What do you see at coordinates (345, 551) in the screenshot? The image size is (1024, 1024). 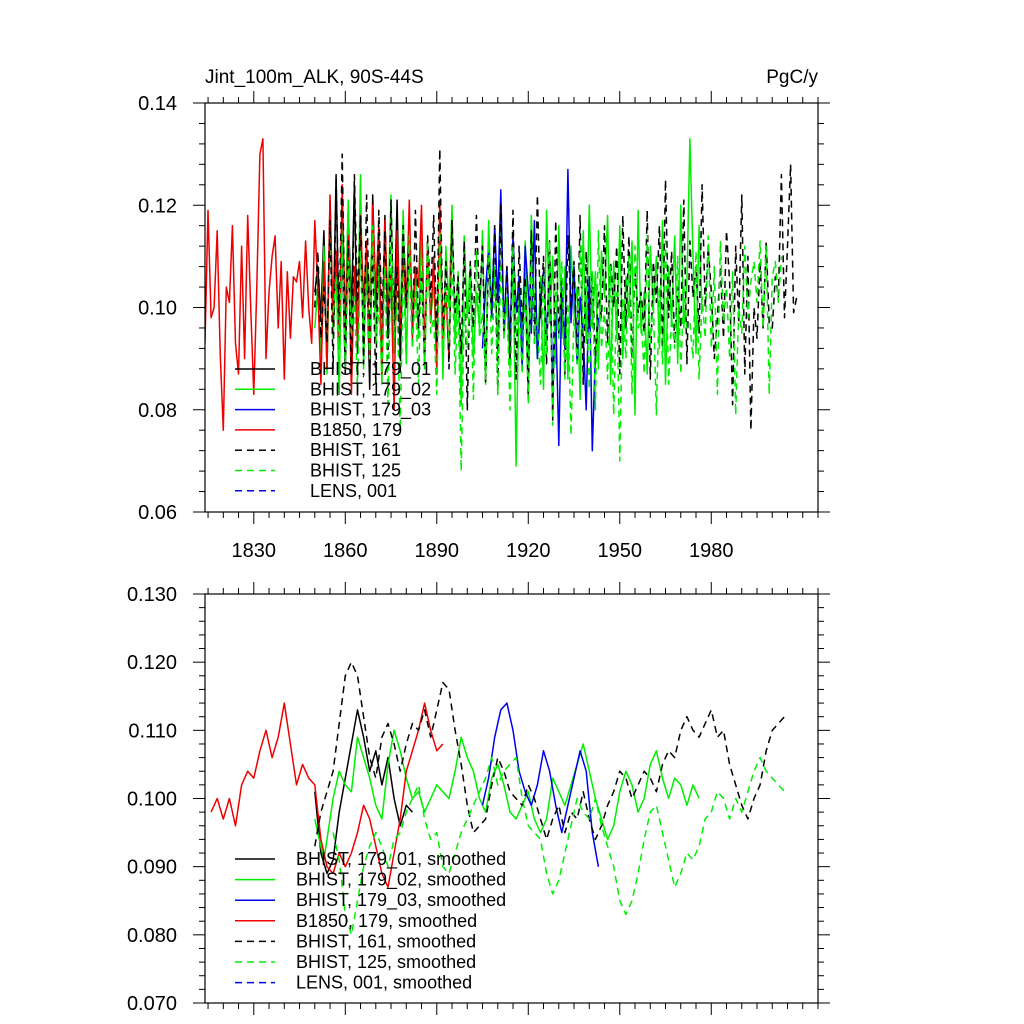 I see `top-x-tick-label: 1860` at bounding box center [345, 551].